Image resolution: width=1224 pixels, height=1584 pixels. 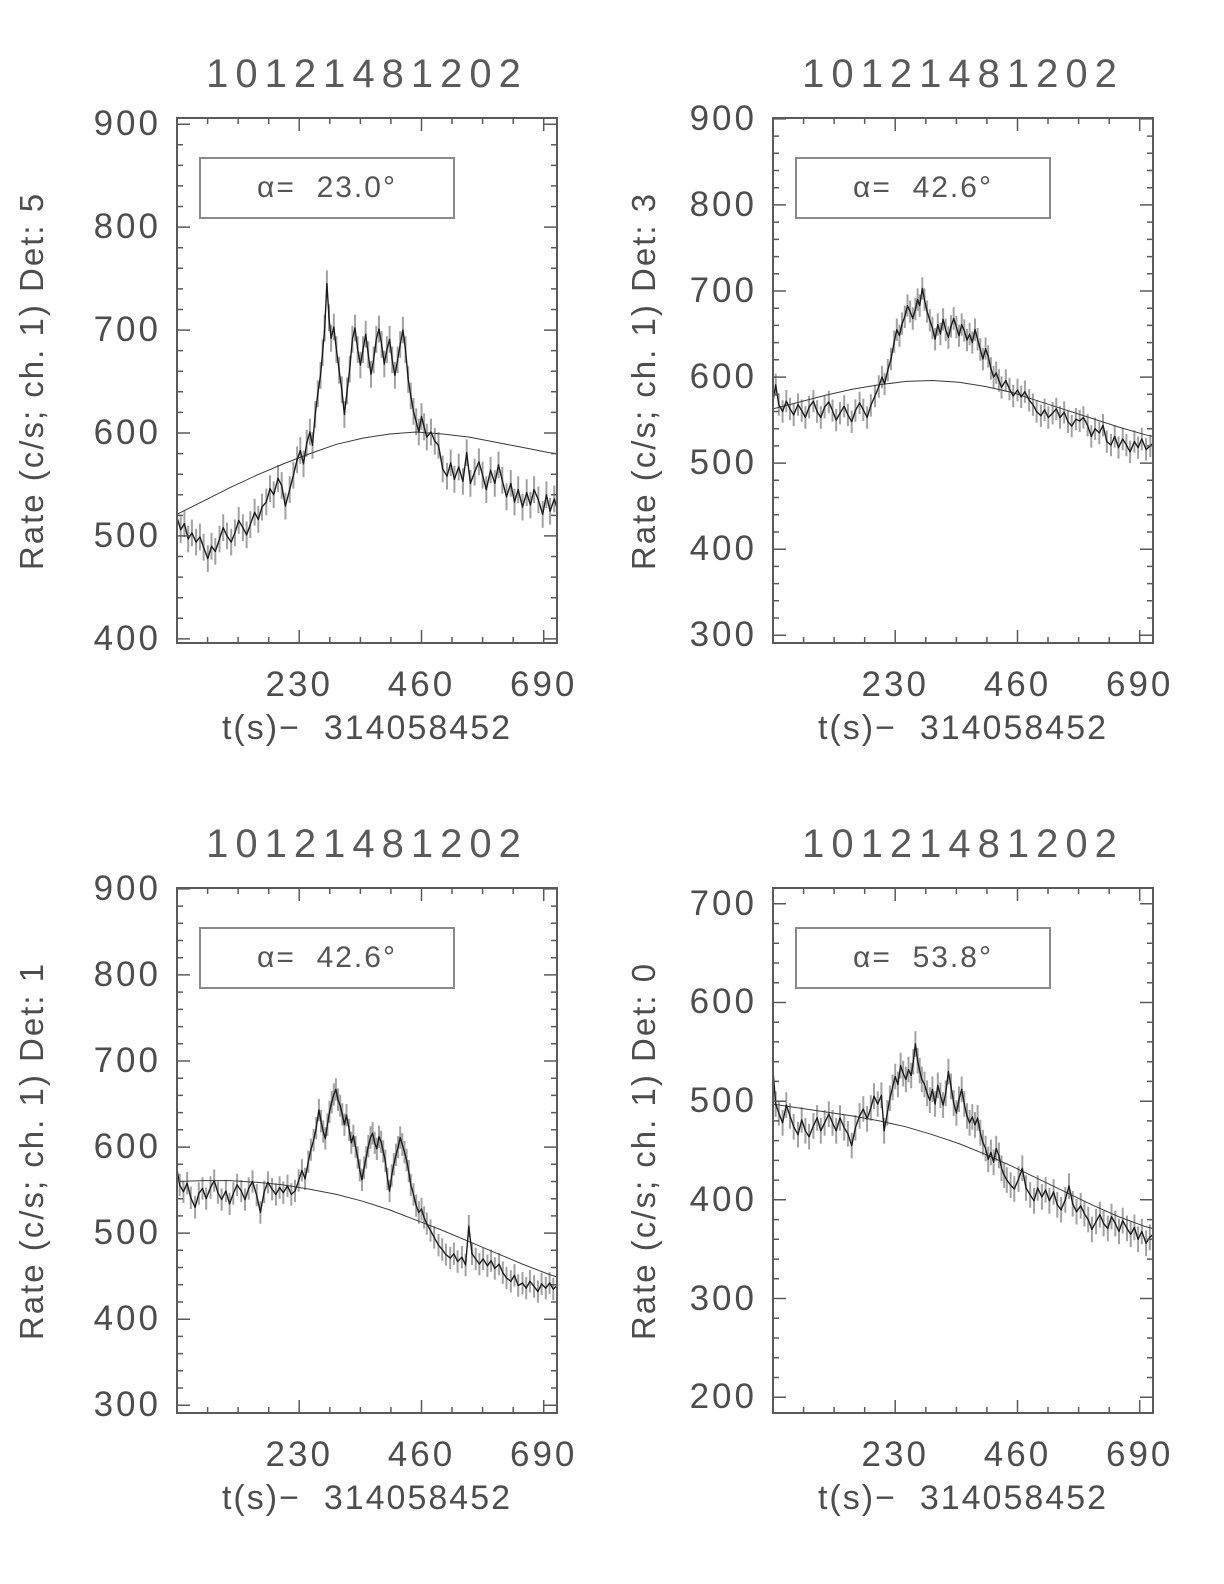 I want to click on alpha-annotation-box: α= 53.8°, so click(x=923, y=958).